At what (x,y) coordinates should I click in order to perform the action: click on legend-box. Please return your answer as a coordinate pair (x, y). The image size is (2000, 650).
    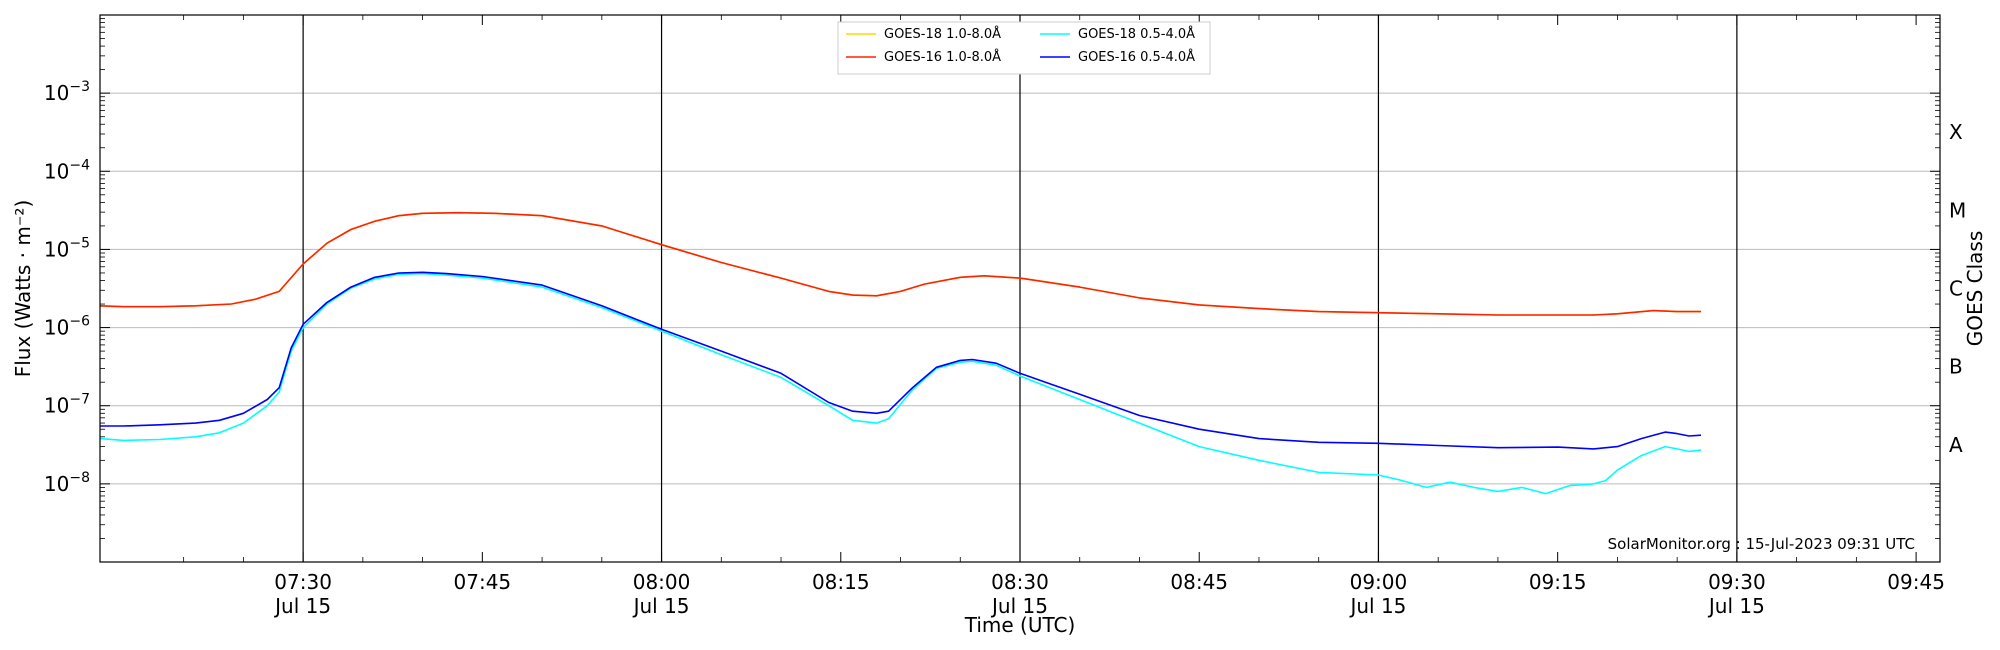
    Looking at the image, I should click on (1024, 48).